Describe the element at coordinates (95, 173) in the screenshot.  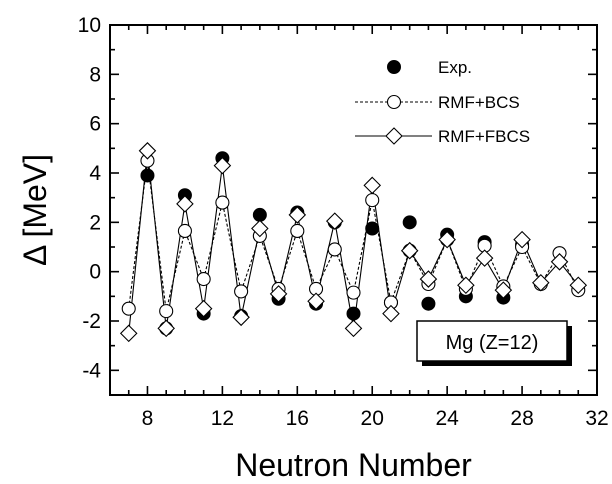
I see `y-tick-label: 4` at that location.